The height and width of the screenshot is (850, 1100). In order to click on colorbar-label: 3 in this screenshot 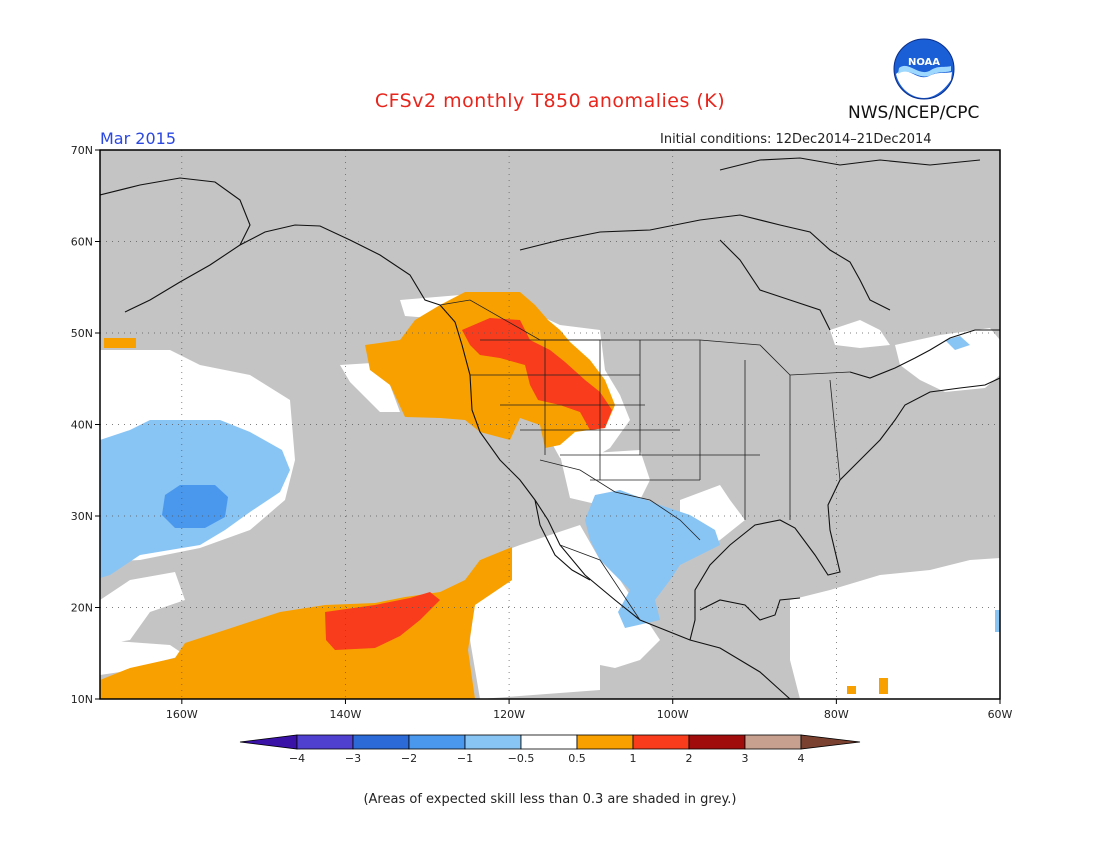, I will do `click(745, 758)`.